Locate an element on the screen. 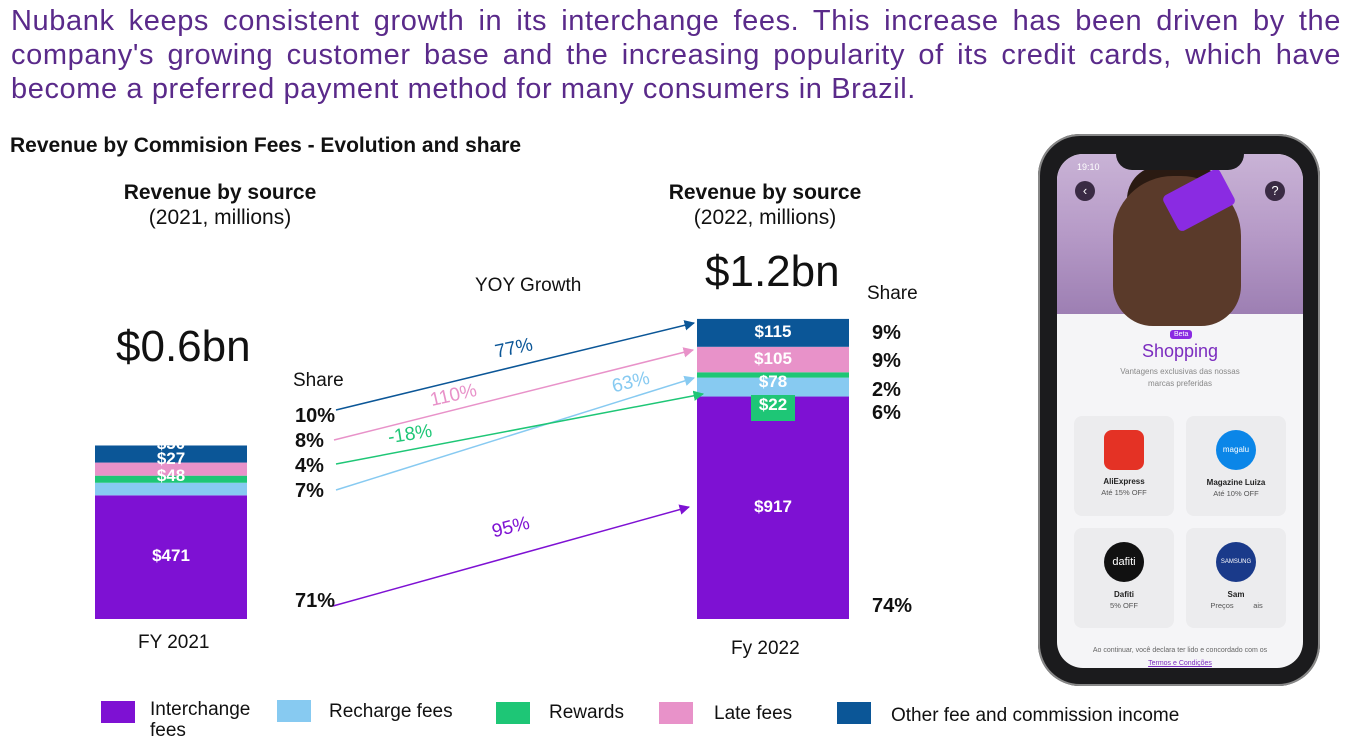 Image resolution: width=1369 pixels, height=744 pixels. share-label: 7% is located at coordinates (309, 491).